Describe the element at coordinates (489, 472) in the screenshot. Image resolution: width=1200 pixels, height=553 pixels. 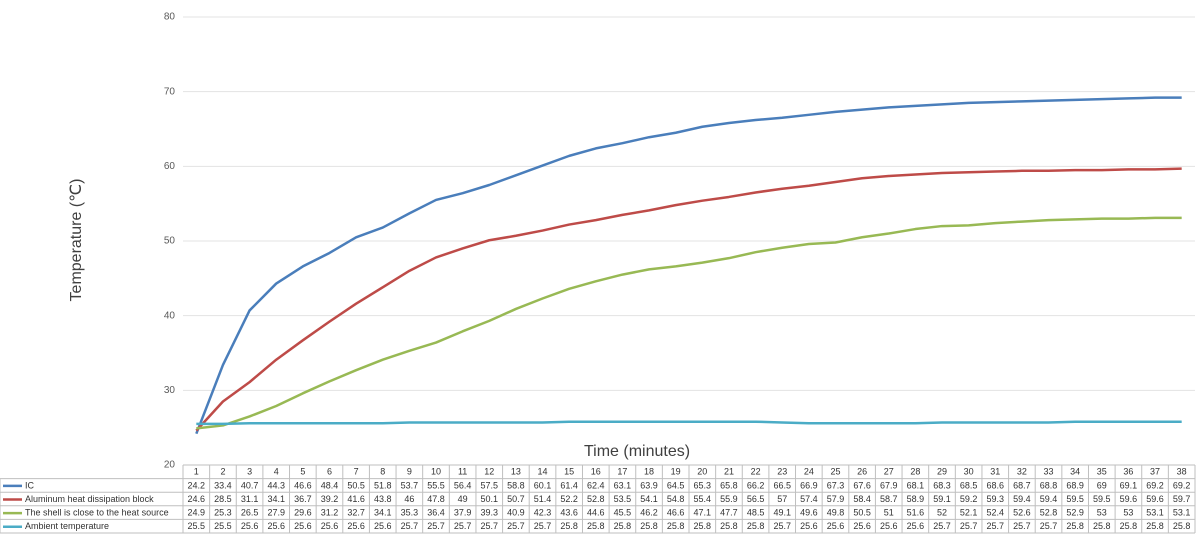
I see `x-tick-label: 12` at that location.